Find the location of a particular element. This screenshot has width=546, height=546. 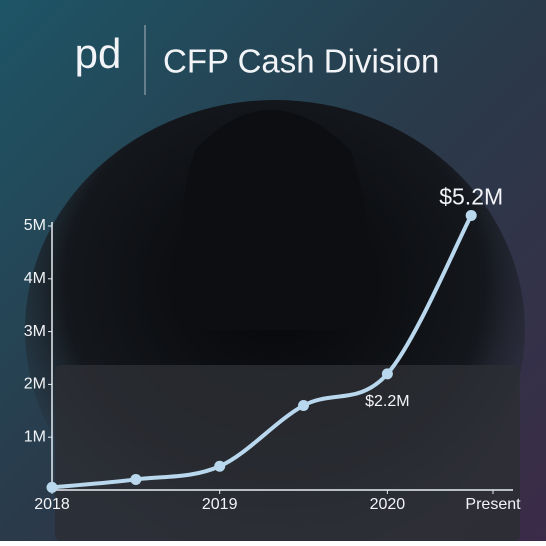

y-tick-label: 2M is located at coordinates (35, 384).